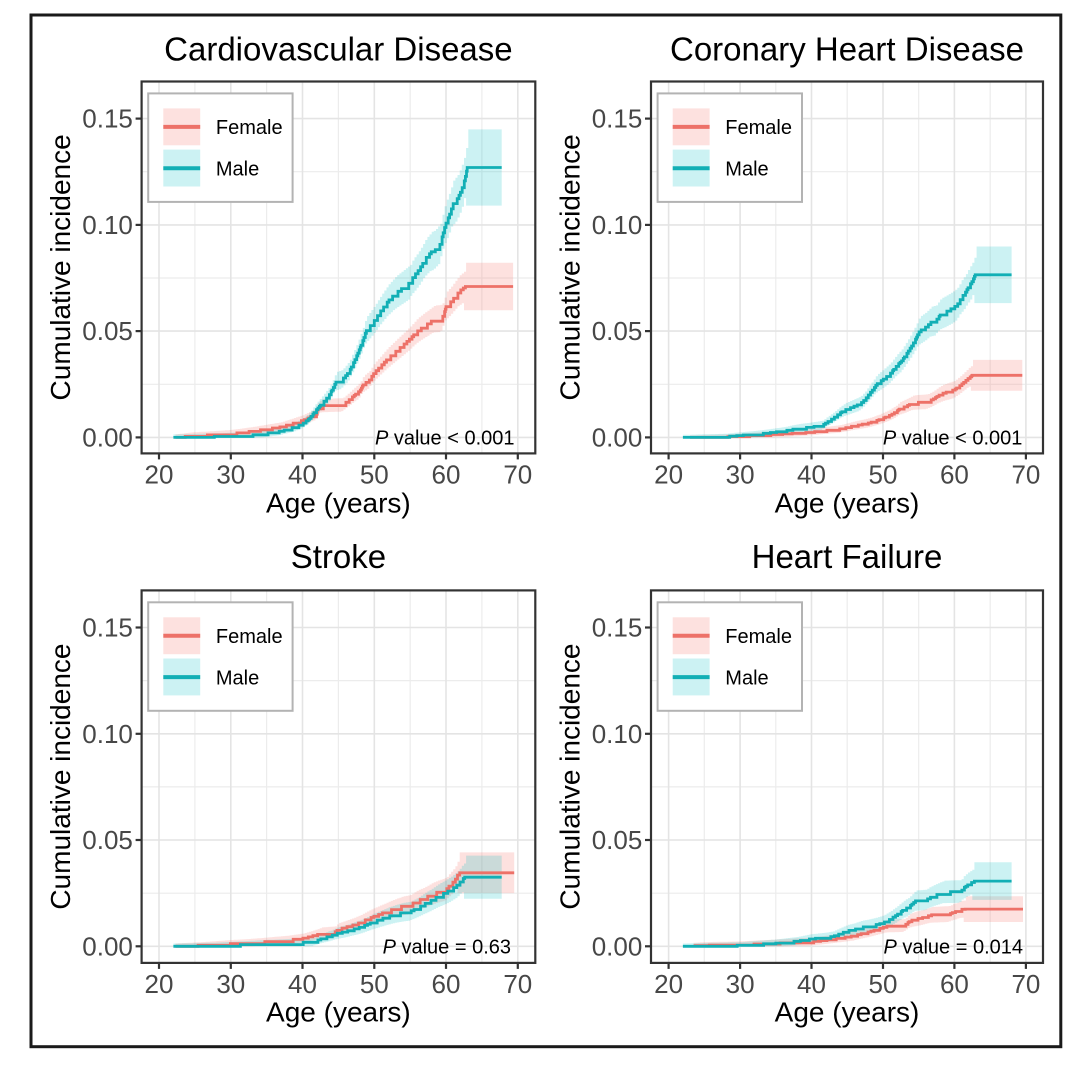  Describe the element at coordinates (847, 49) in the screenshot. I see `svg-text: Coronary Heart Disease` at that location.